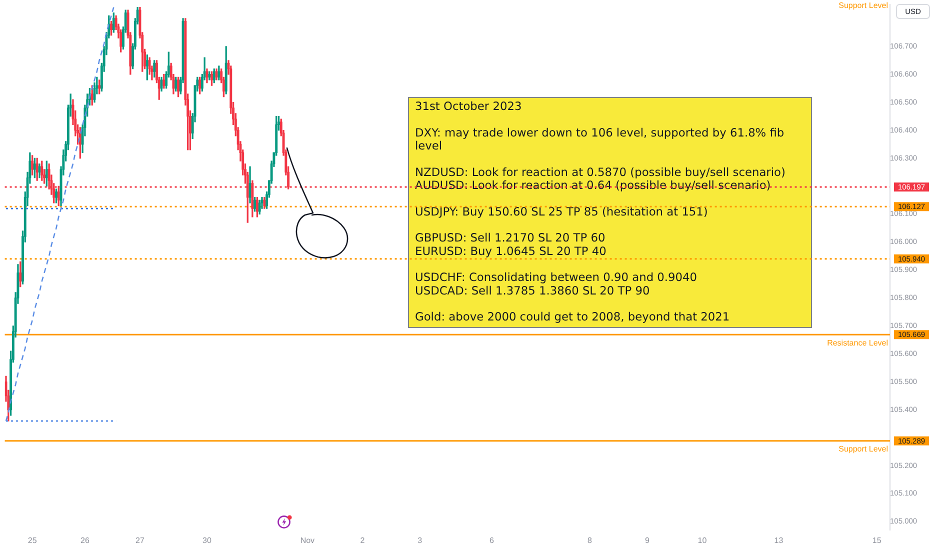 The height and width of the screenshot is (550, 932). What do you see at coordinates (647, 541) in the screenshot?
I see `x-tick-label: 9` at bounding box center [647, 541].